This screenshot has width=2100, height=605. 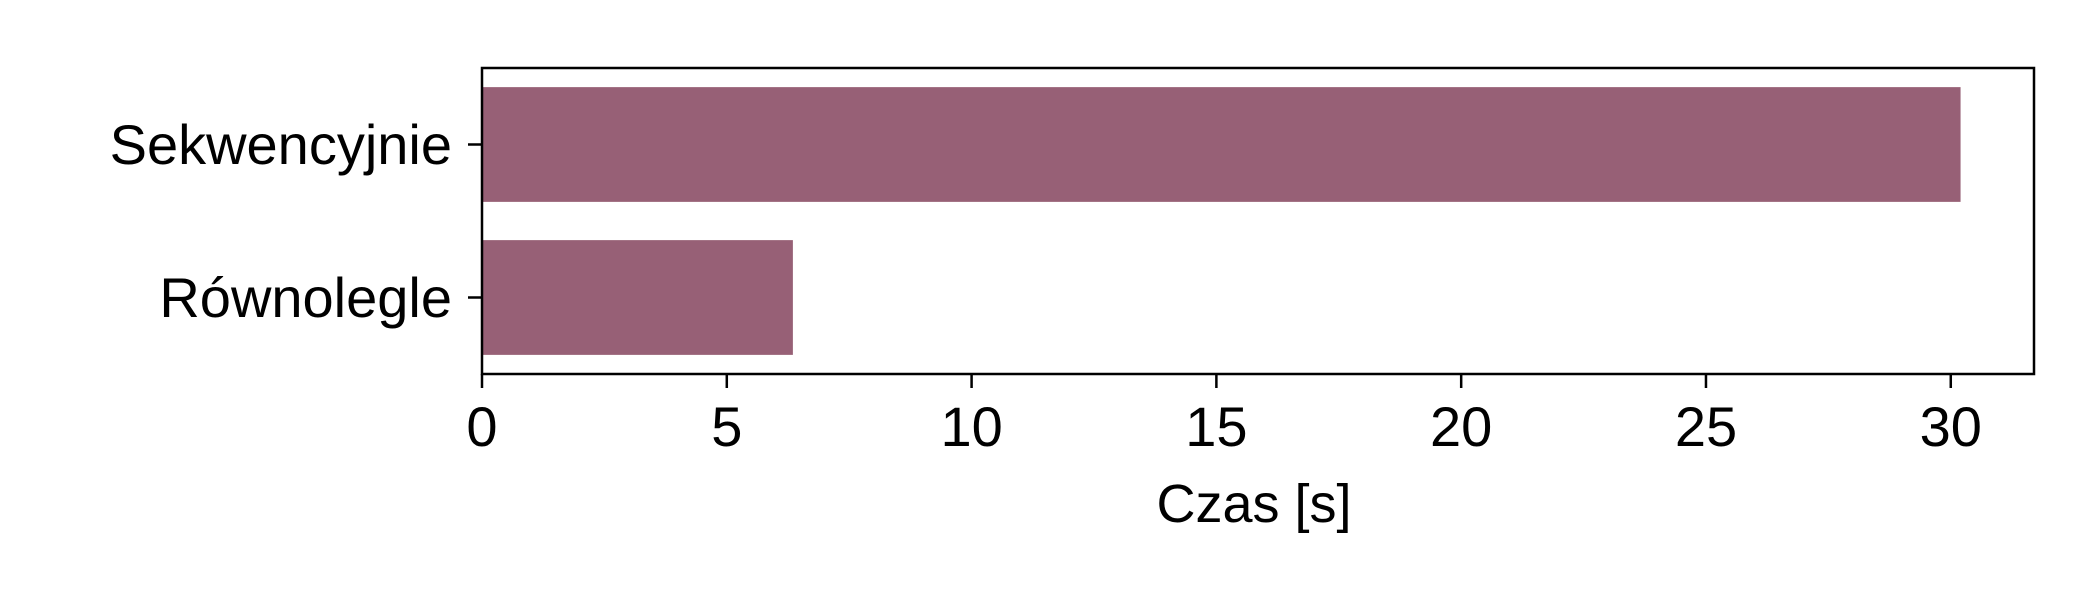 I want to click on y-axis: Sekwencyjnie Równolegle, so click(x=296, y=221).